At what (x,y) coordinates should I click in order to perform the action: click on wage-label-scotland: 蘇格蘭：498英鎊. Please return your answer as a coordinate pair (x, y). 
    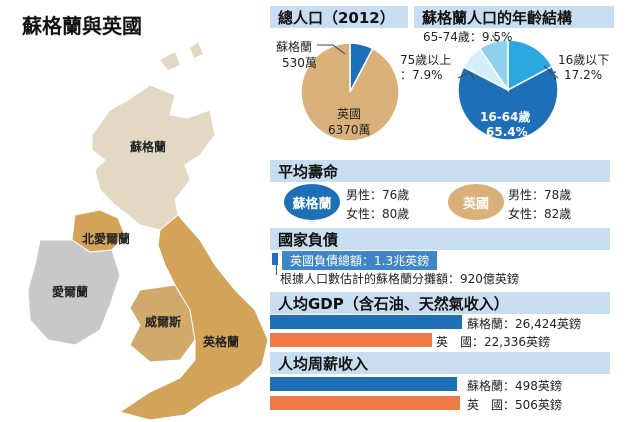
    Looking at the image, I should click on (514, 386).